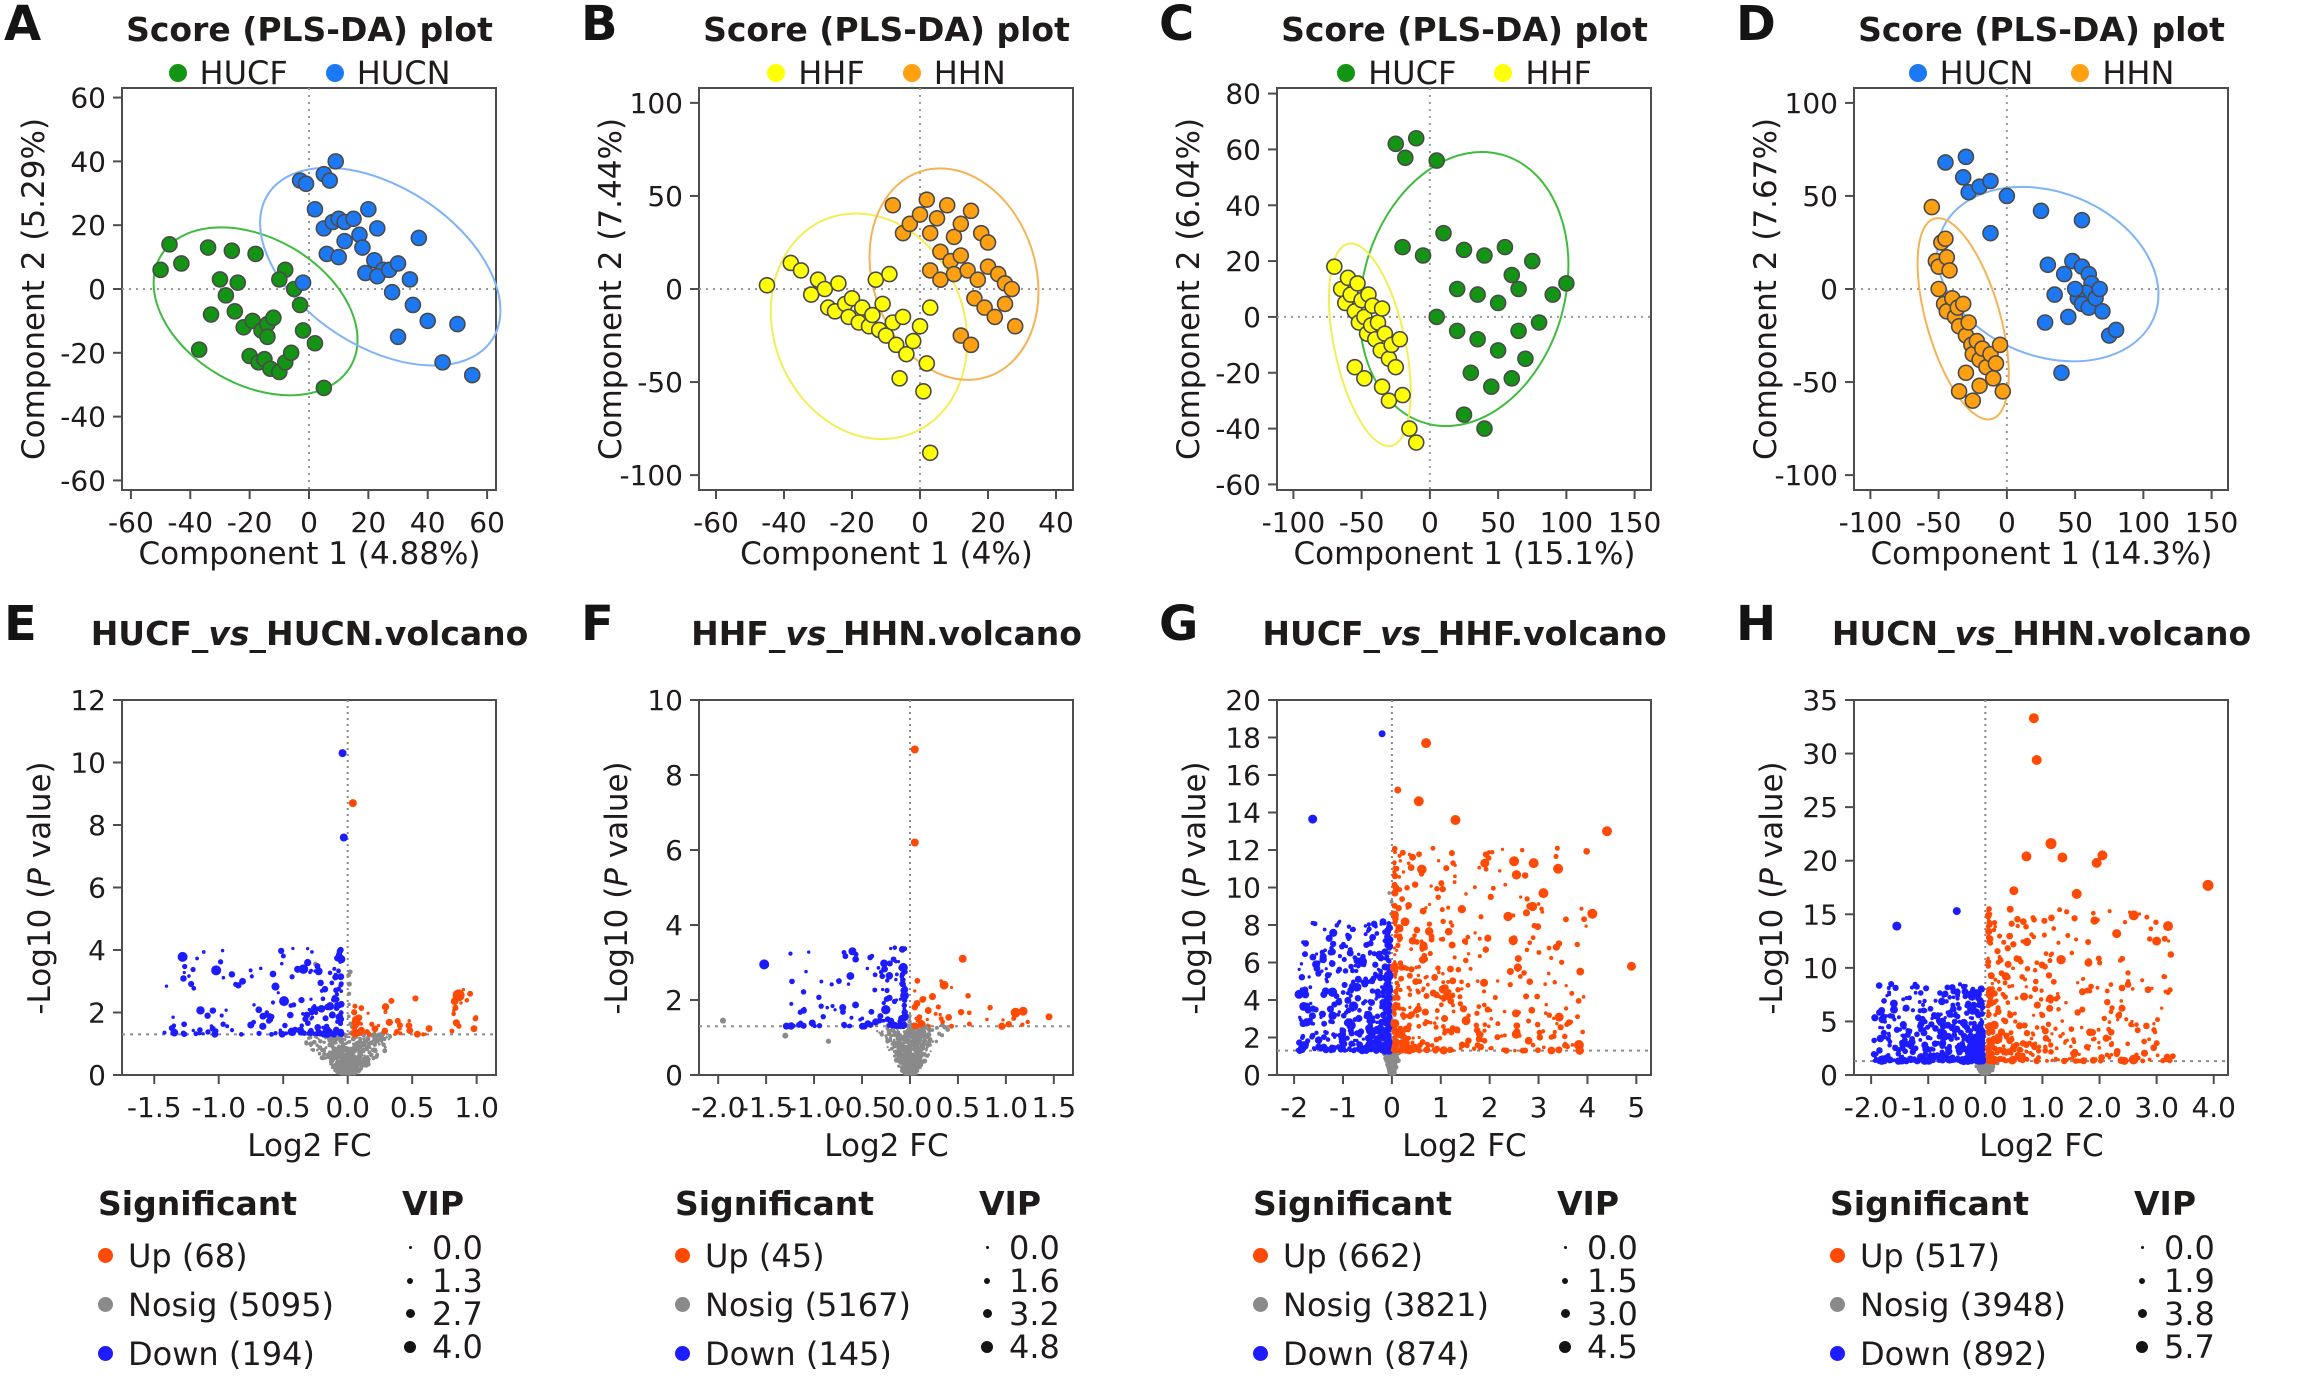  I want to click on plot-title: HUCF_vs_HUCN.volcano, so click(309, 633).